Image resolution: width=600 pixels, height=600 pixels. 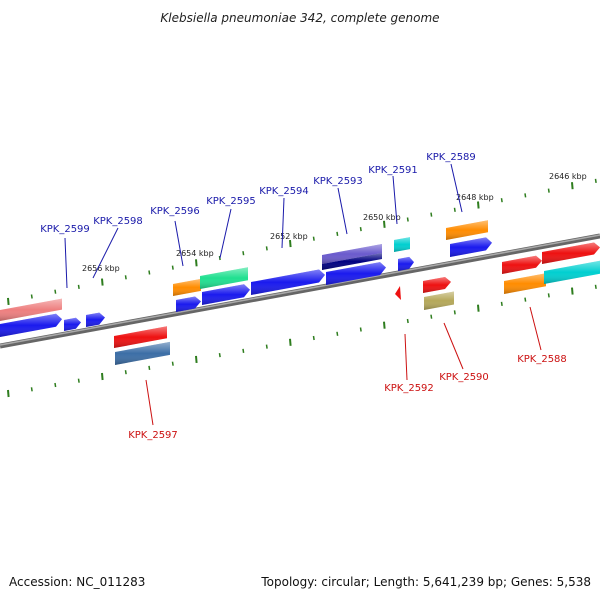 What do you see at coordinates (284, 191) in the screenshot?
I see `gene-label-kpk-2594: KPK_2594` at bounding box center [284, 191].